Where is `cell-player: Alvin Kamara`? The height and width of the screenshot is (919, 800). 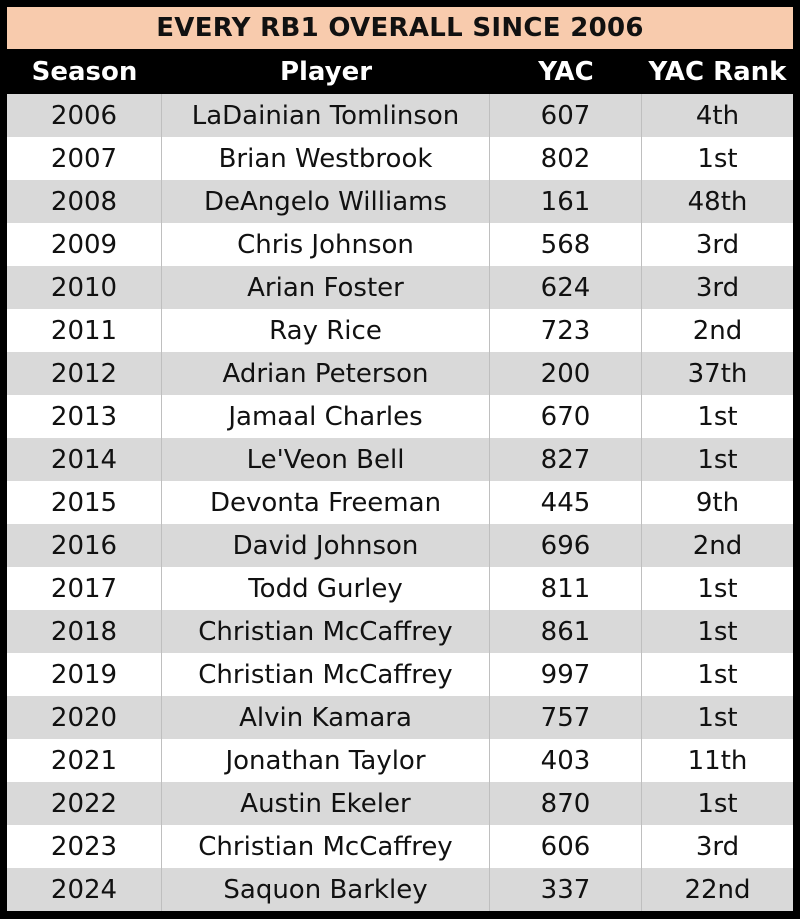
cell-player: Alvin Kamara is located at coordinates (326, 717).